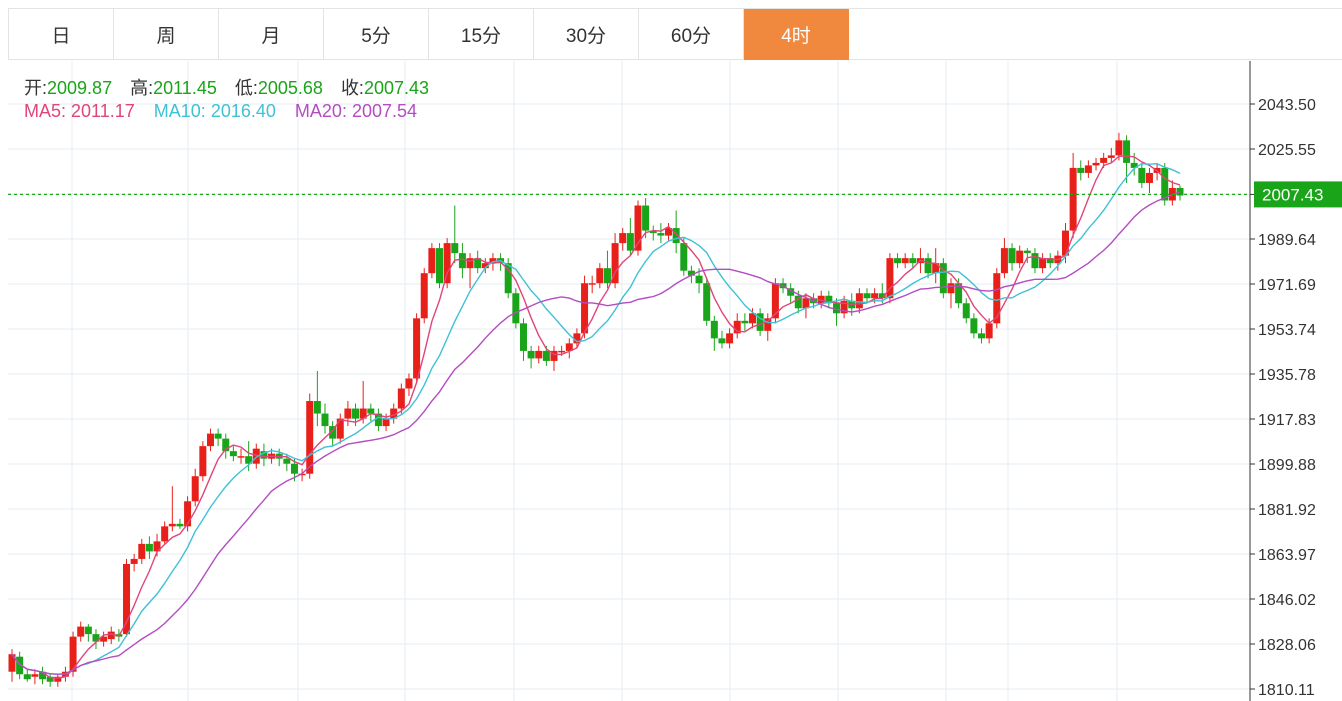 The height and width of the screenshot is (701, 1342). Describe the element at coordinates (271, 34) in the screenshot. I see `tab-month: 月` at that location.